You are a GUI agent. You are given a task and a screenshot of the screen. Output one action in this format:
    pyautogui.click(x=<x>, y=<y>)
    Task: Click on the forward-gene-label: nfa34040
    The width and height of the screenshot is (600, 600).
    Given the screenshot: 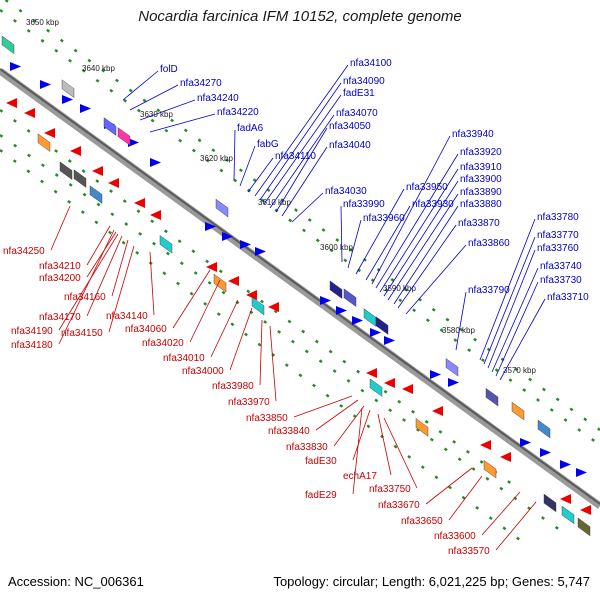 What is the action you would take?
    pyautogui.click(x=350, y=145)
    